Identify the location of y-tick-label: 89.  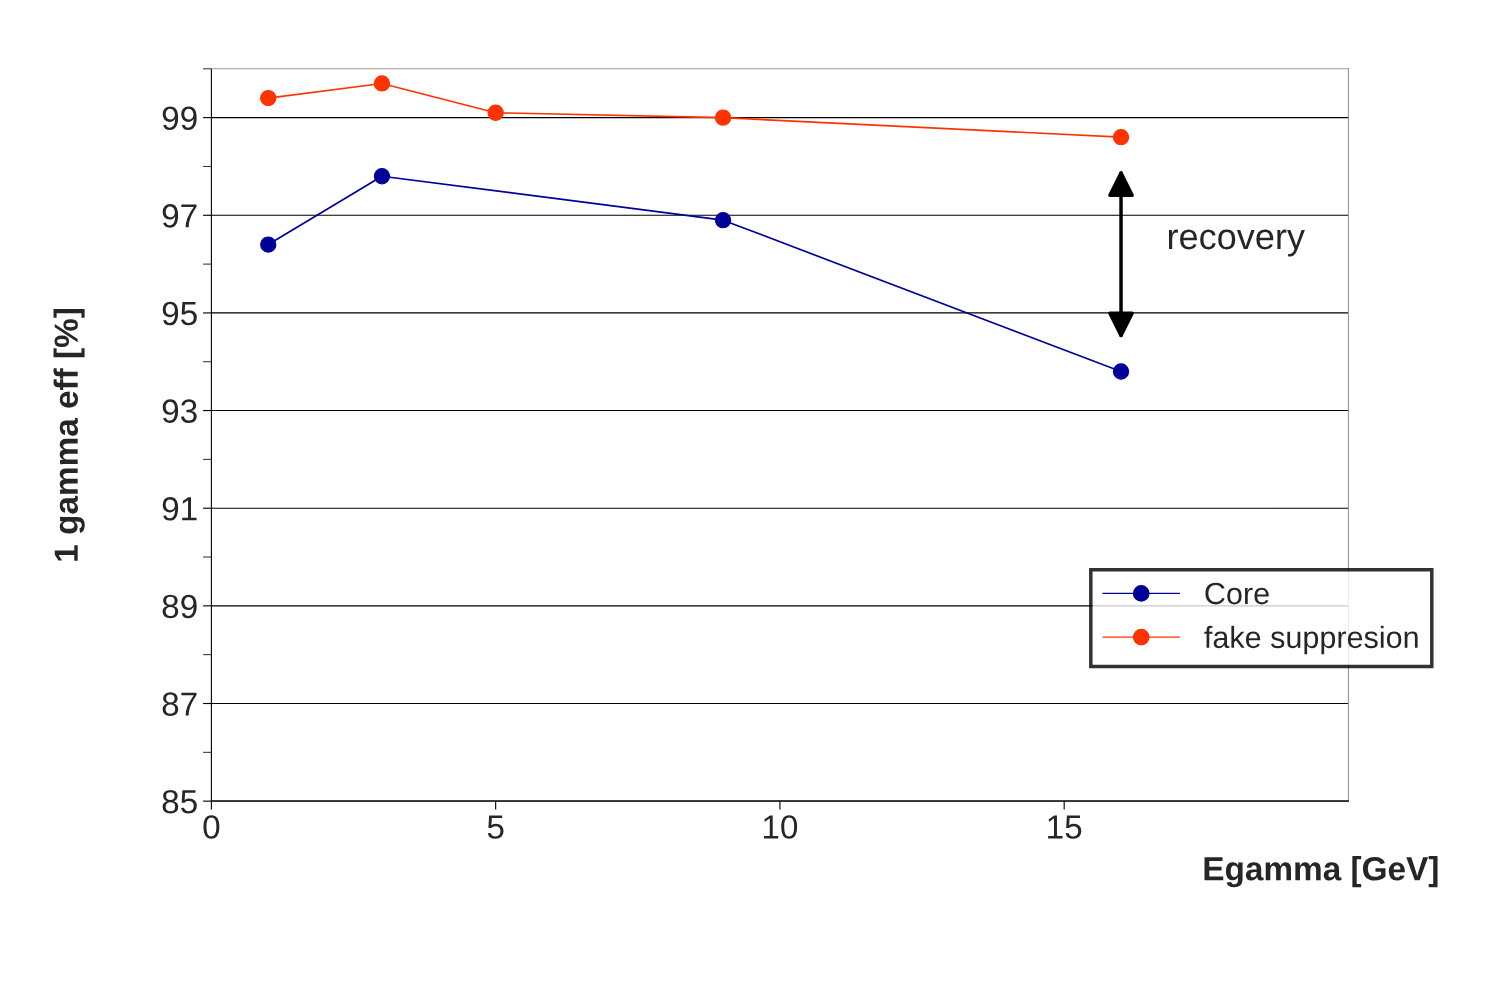
(179, 606).